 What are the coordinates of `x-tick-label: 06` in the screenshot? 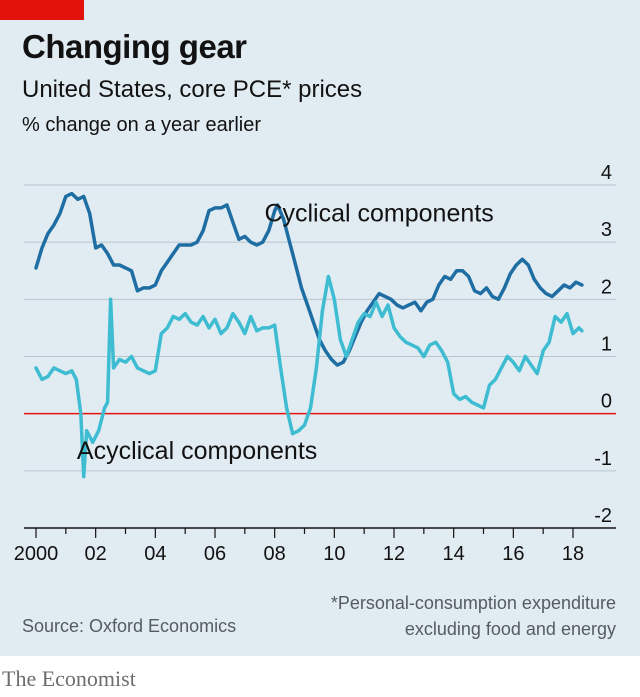 It's located at (215, 554).